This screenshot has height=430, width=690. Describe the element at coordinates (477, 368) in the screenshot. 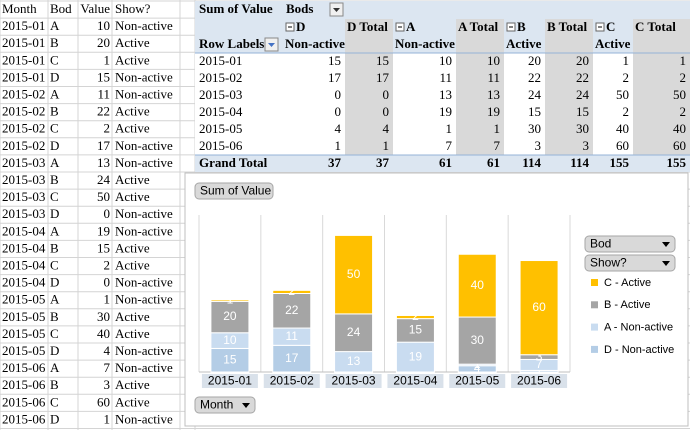

I see `data-label: 4` at that location.